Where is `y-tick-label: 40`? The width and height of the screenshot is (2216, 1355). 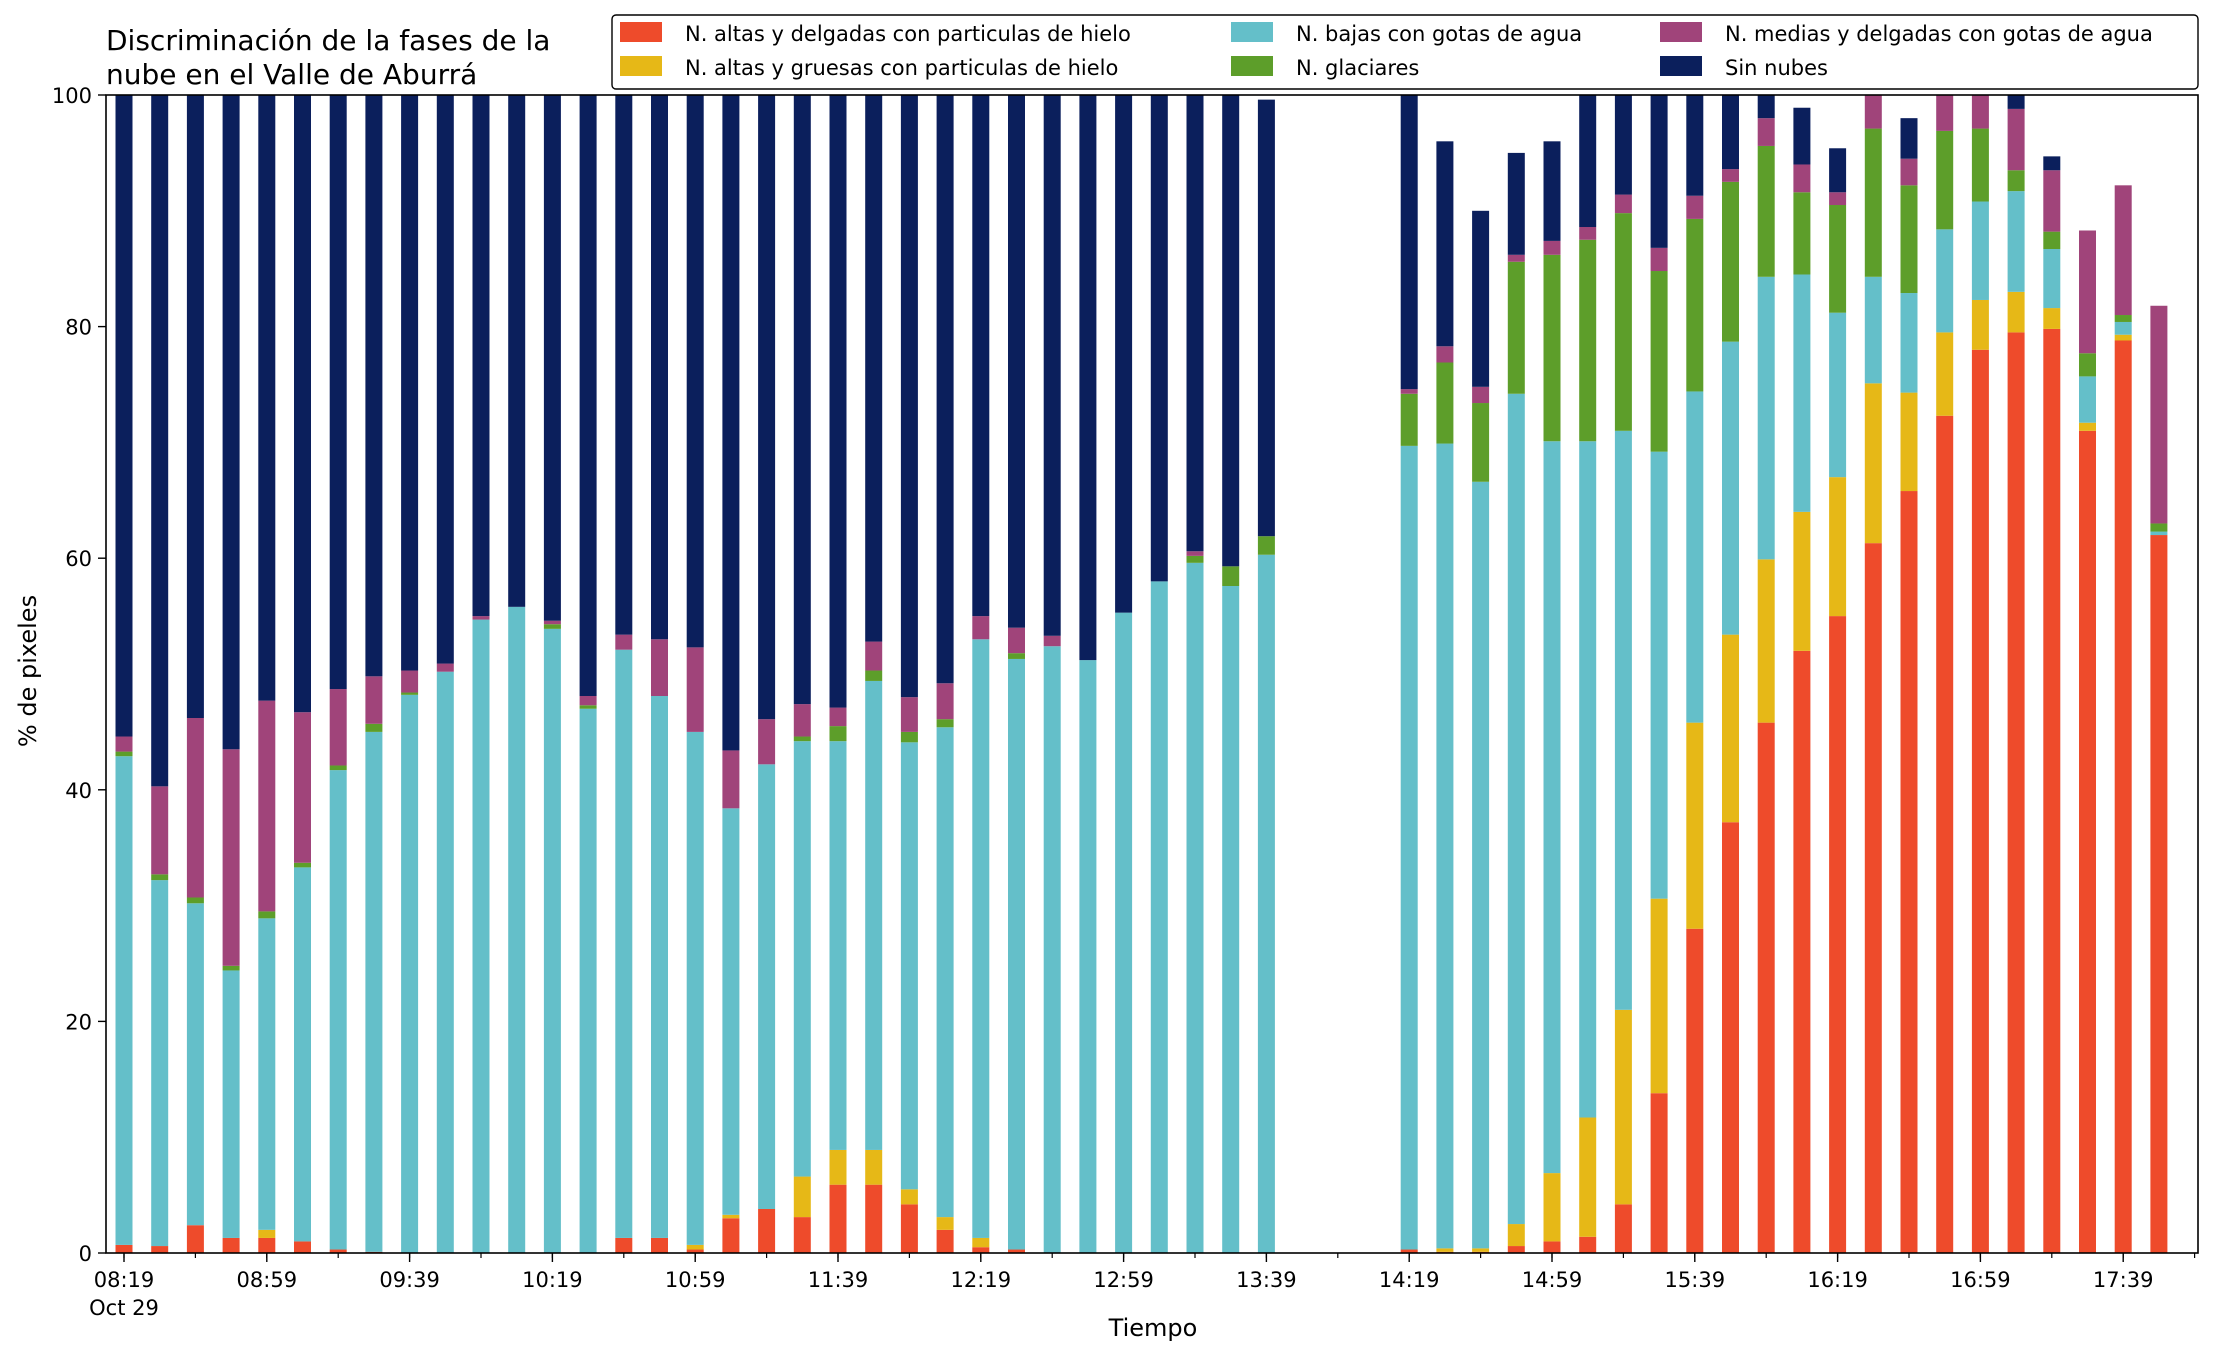
y-tick-label: 40 is located at coordinates (78, 791).